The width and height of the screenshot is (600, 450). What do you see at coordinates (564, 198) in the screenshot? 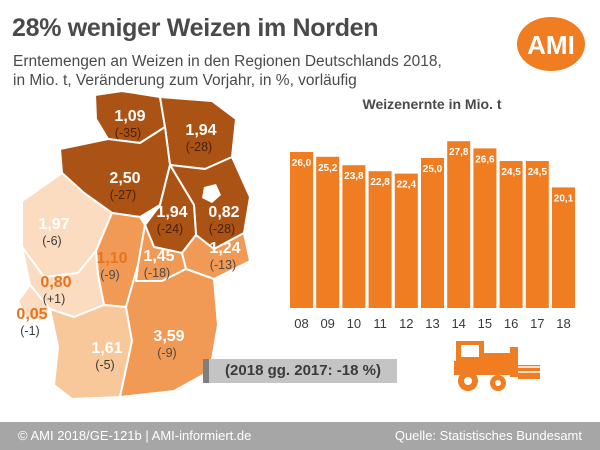
I see `bar-value-label: 20,1` at bounding box center [564, 198].